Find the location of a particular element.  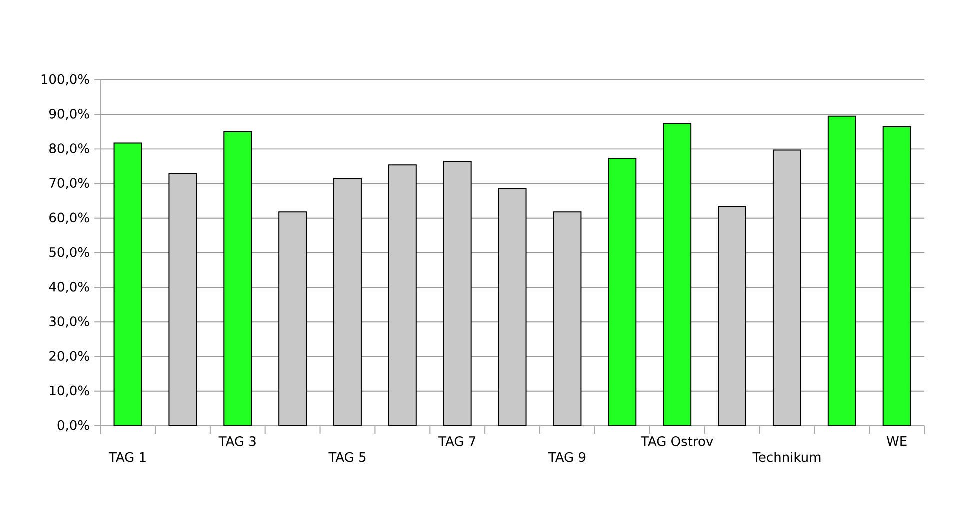

y-tick-label: 80,0% is located at coordinates (70, 149).